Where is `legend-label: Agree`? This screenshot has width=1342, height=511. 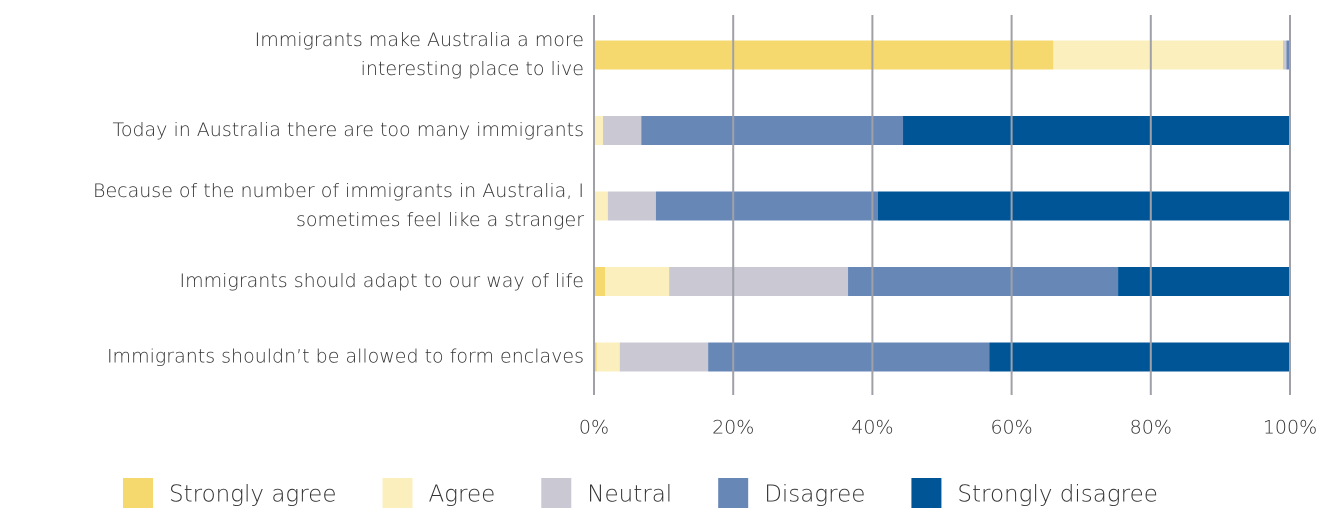
legend-label: Agree is located at coordinates (461, 495).